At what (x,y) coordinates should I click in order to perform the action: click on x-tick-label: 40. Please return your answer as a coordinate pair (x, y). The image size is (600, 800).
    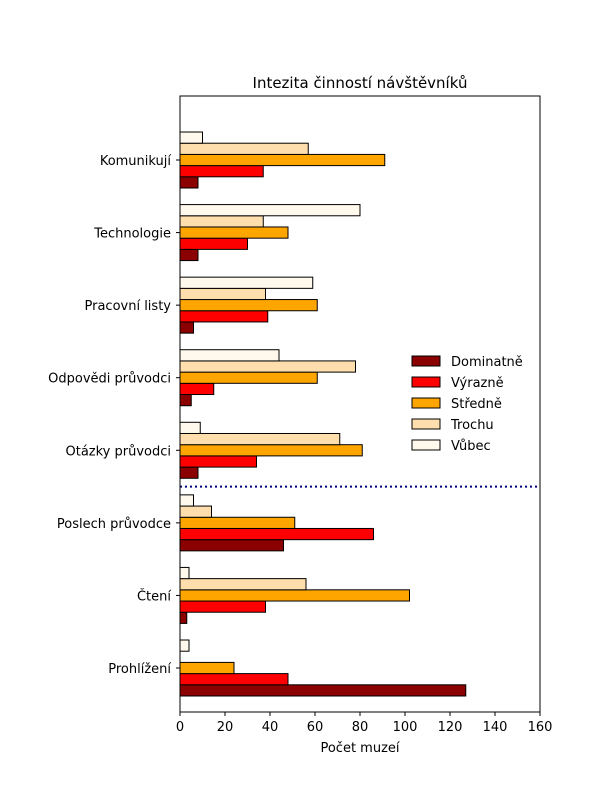
    Looking at the image, I should click on (270, 727).